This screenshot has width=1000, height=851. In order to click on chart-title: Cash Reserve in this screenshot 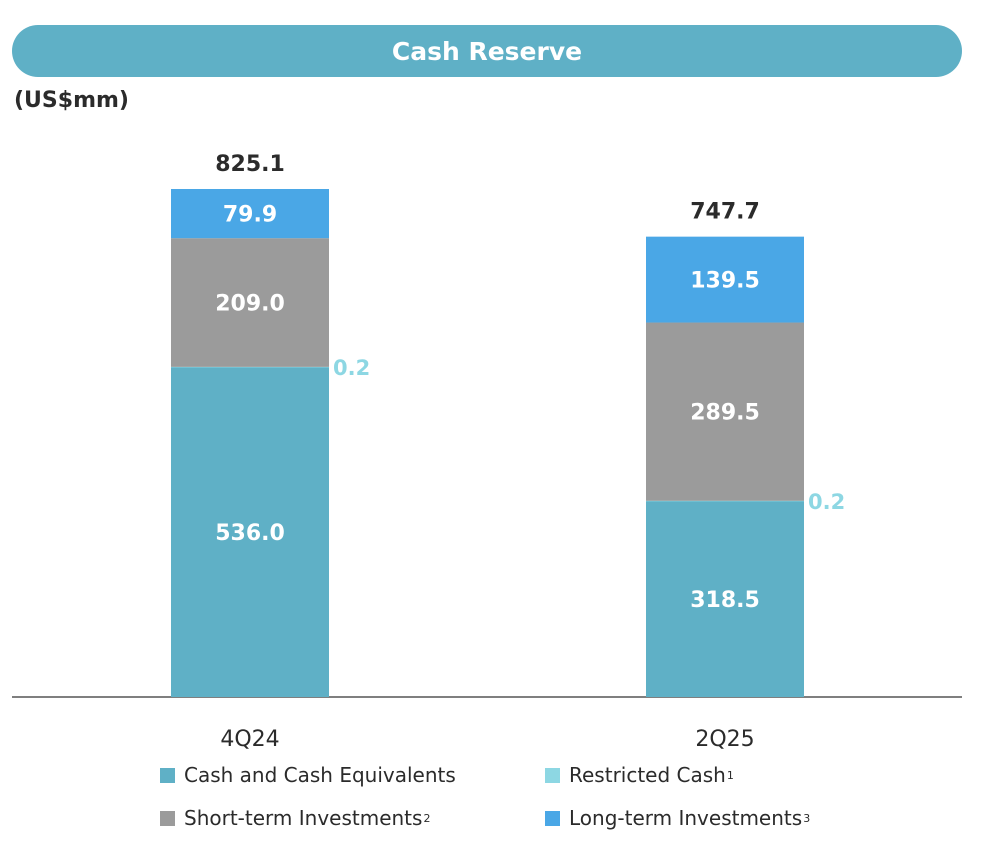, I will do `click(487, 51)`.